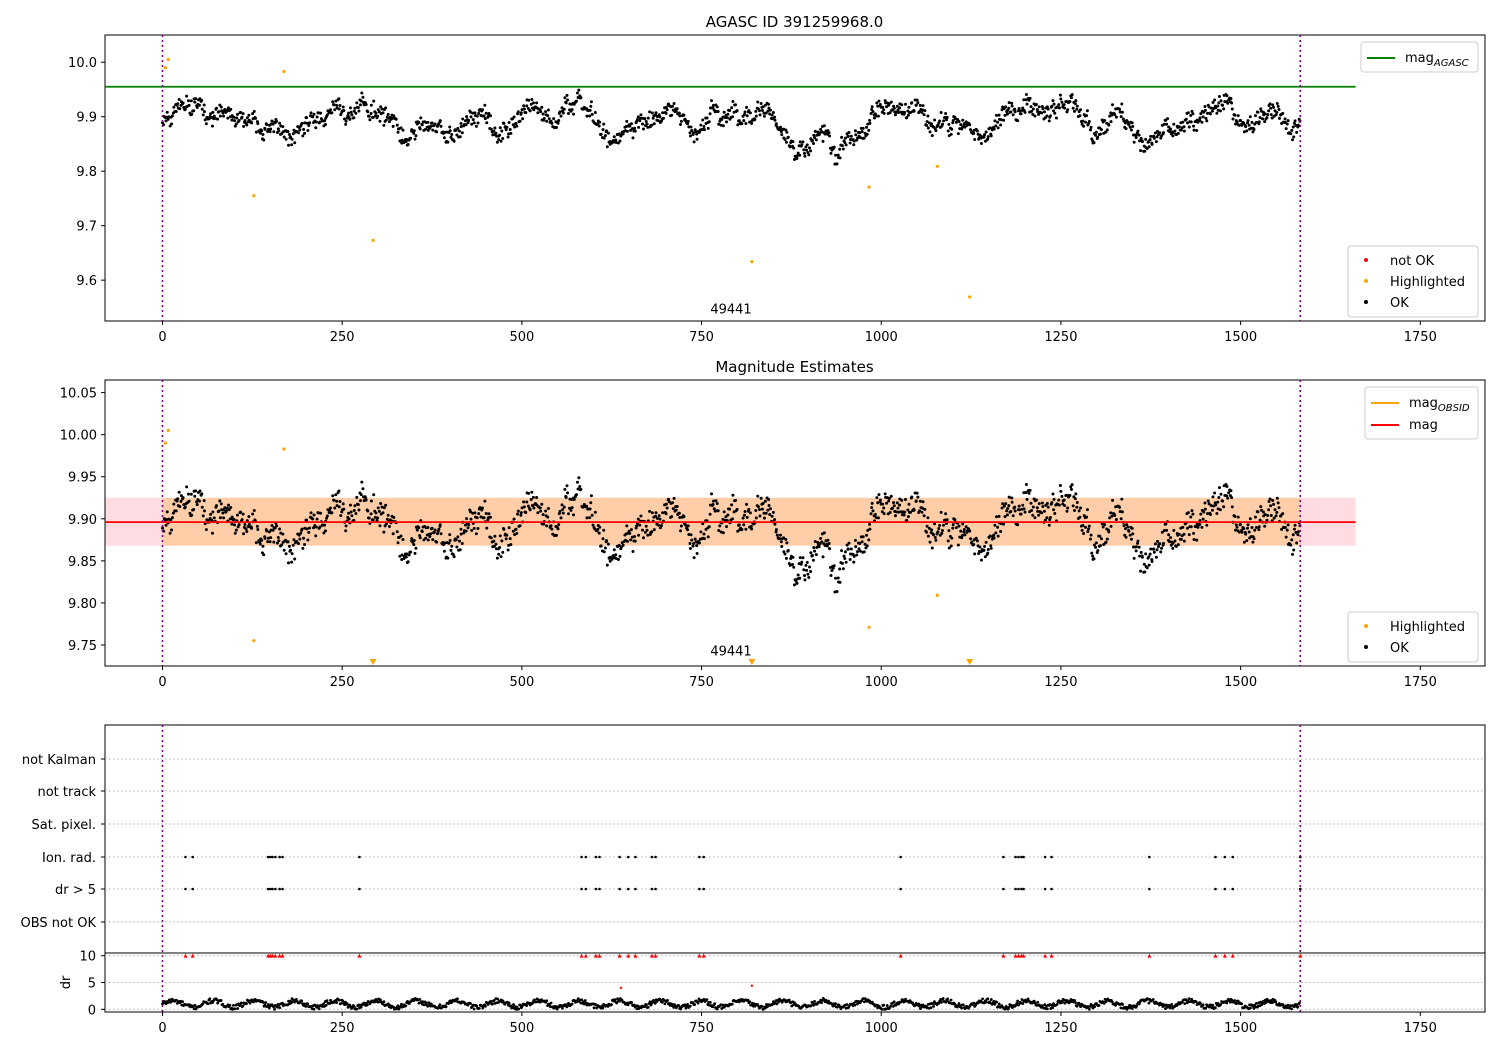 This screenshot has height=1050, width=1500. I want to click on x-tick-label: 250, so click(342, 337).